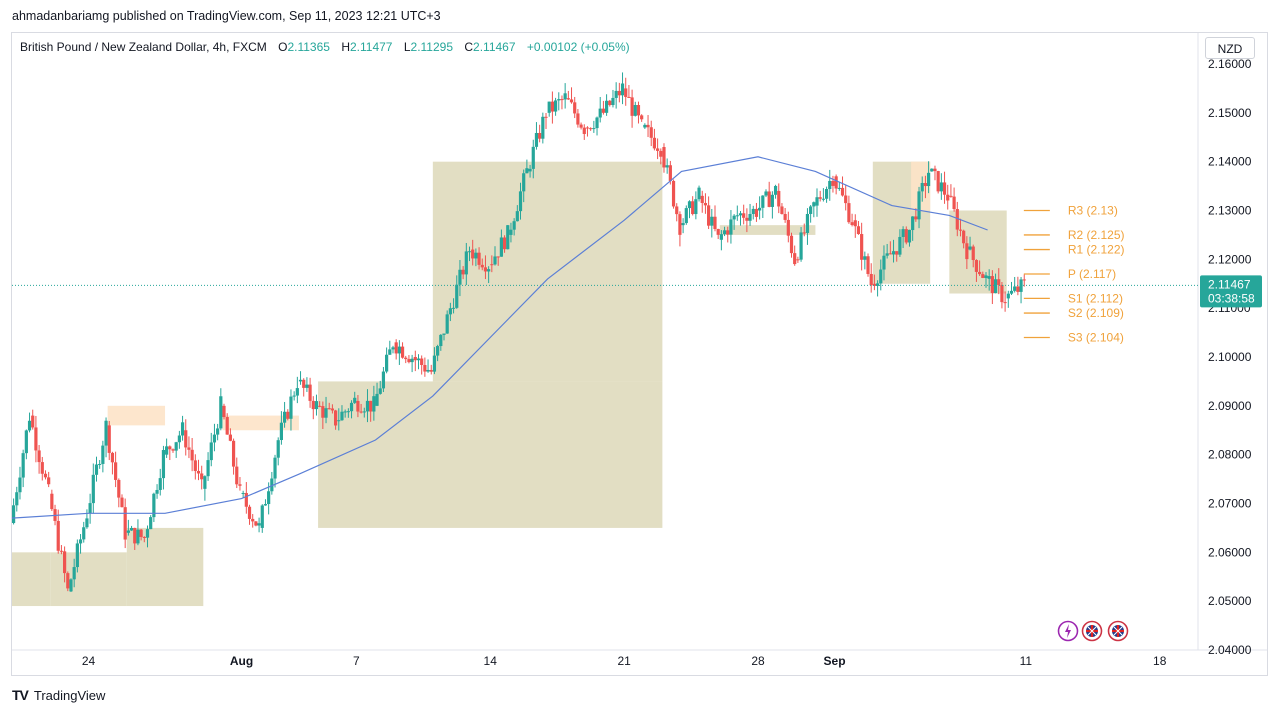  I want to click on x-tick-label: Aug, so click(241, 661).